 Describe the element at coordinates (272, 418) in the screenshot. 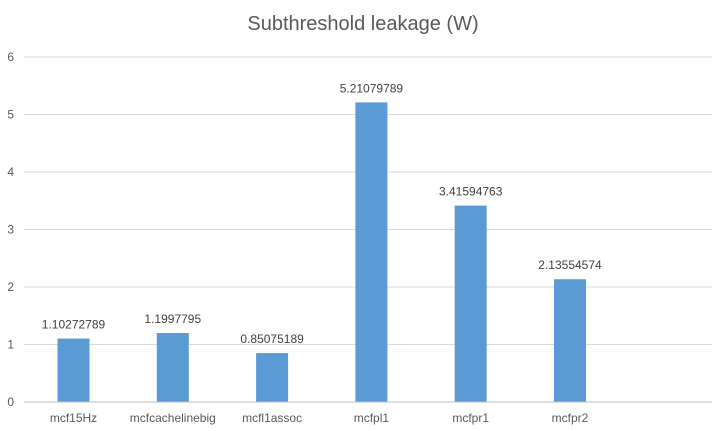

I see `x-tick-label-mcfl1assoc: mcfl1assoc` at that location.